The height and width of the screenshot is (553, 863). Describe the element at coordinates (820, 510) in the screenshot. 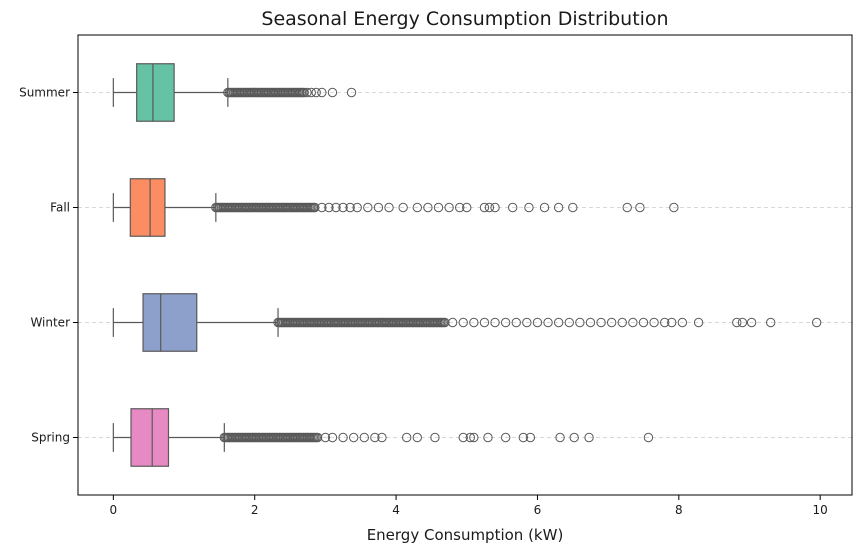

I see `x-tick-label: 10` at that location.